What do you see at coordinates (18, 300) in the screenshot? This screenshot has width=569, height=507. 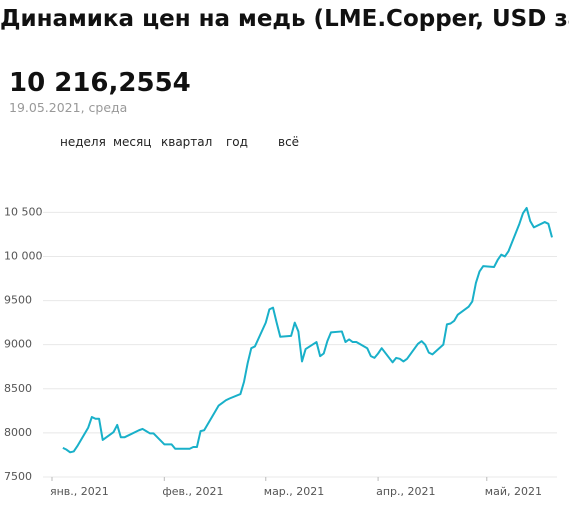 I see `y-tick-label: 9500` at bounding box center [18, 300].